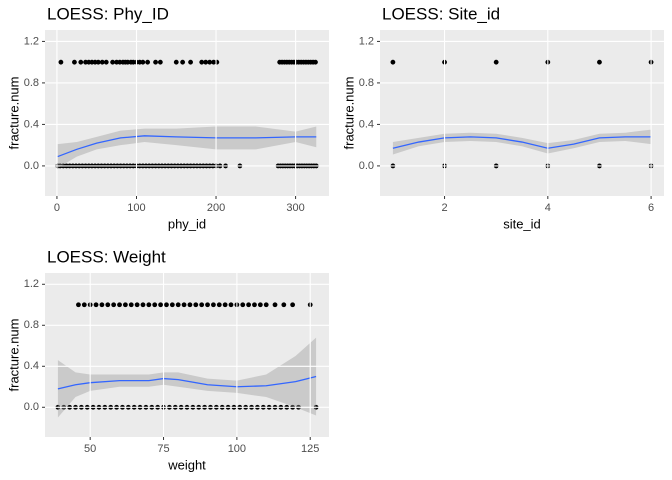 The height and width of the screenshot is (480, 672). What do you see at coordinates (163, 449) in the screenshot?
I see `x-tick-label: 75` at bounding box center [163, 449].